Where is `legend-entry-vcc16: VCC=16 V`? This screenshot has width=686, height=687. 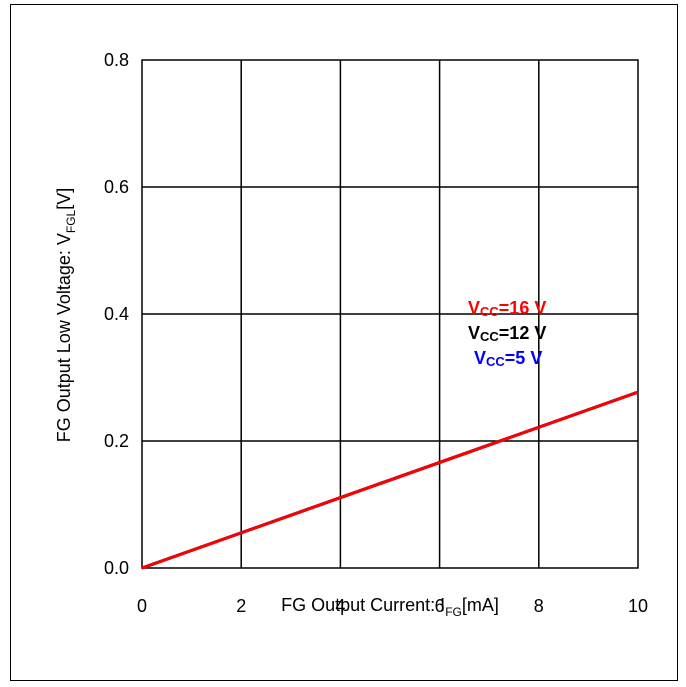
legend-entry-vcc16: VCC=16 V is located at coordinates (507, 308).